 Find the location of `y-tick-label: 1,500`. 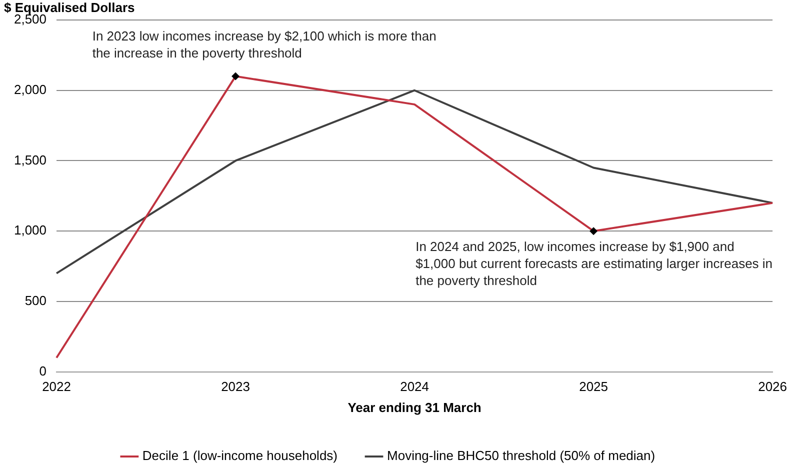

y-tick-label: 1,500 is located at coordinates (30, 160).